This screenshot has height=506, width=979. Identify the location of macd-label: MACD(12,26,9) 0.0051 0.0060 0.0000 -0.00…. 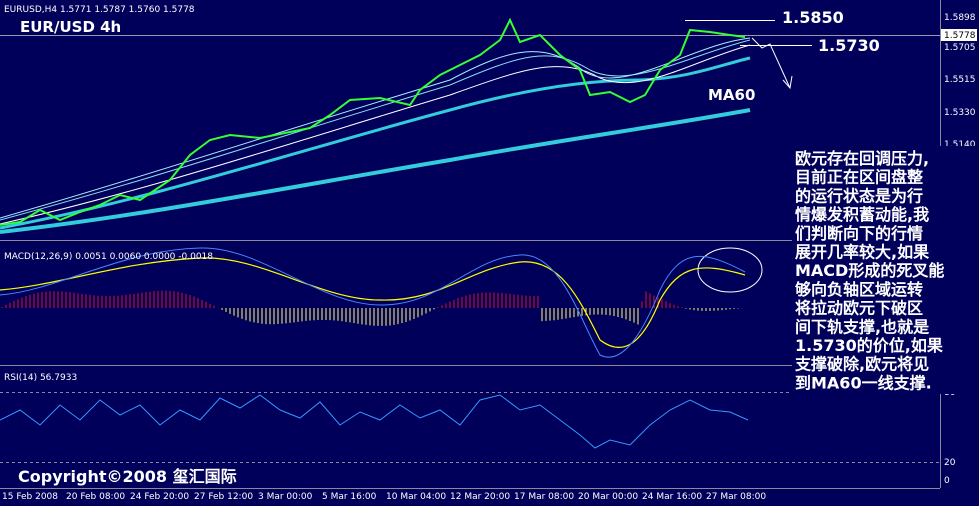
(108, 257).